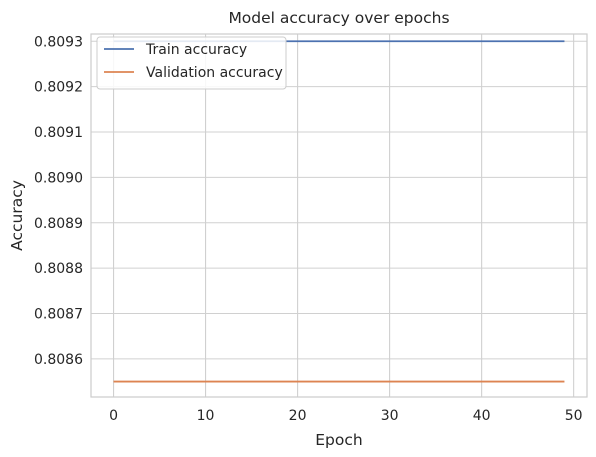 Image resolution: width=596 pixels, height=457 pixels. What do you see at coordinates (298, 416) in the screenshot?
I see `x-tick-label: 20` at bounding box center [298, 416].